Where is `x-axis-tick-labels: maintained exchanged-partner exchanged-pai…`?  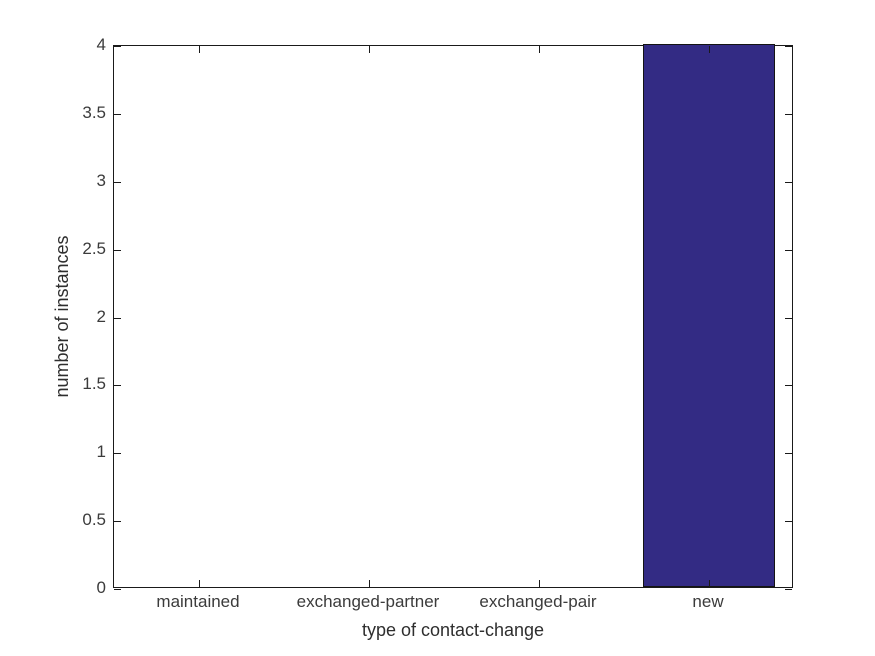
x-axis-tick-labels: maintained exchanged-partner exchanged-pai… is located at coordinates (453, 605).